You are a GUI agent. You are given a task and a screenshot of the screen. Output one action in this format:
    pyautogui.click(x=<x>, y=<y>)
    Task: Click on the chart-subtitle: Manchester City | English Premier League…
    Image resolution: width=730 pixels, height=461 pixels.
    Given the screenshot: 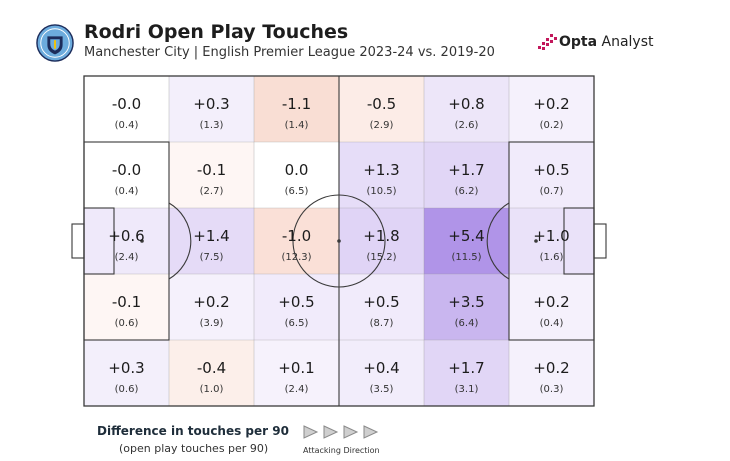 What is the action you would take?
    pyautogui.click(x=289, y=52)
    